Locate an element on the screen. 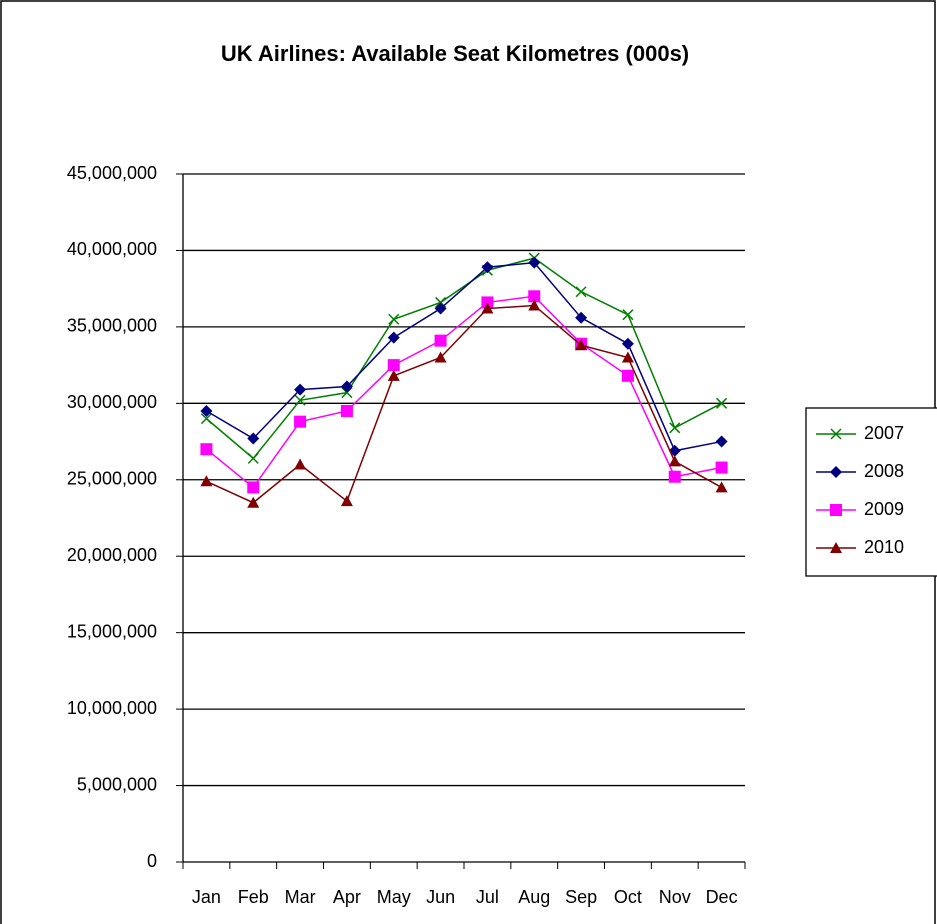  legend-label: 2009 is located at coordinates (884, 509).